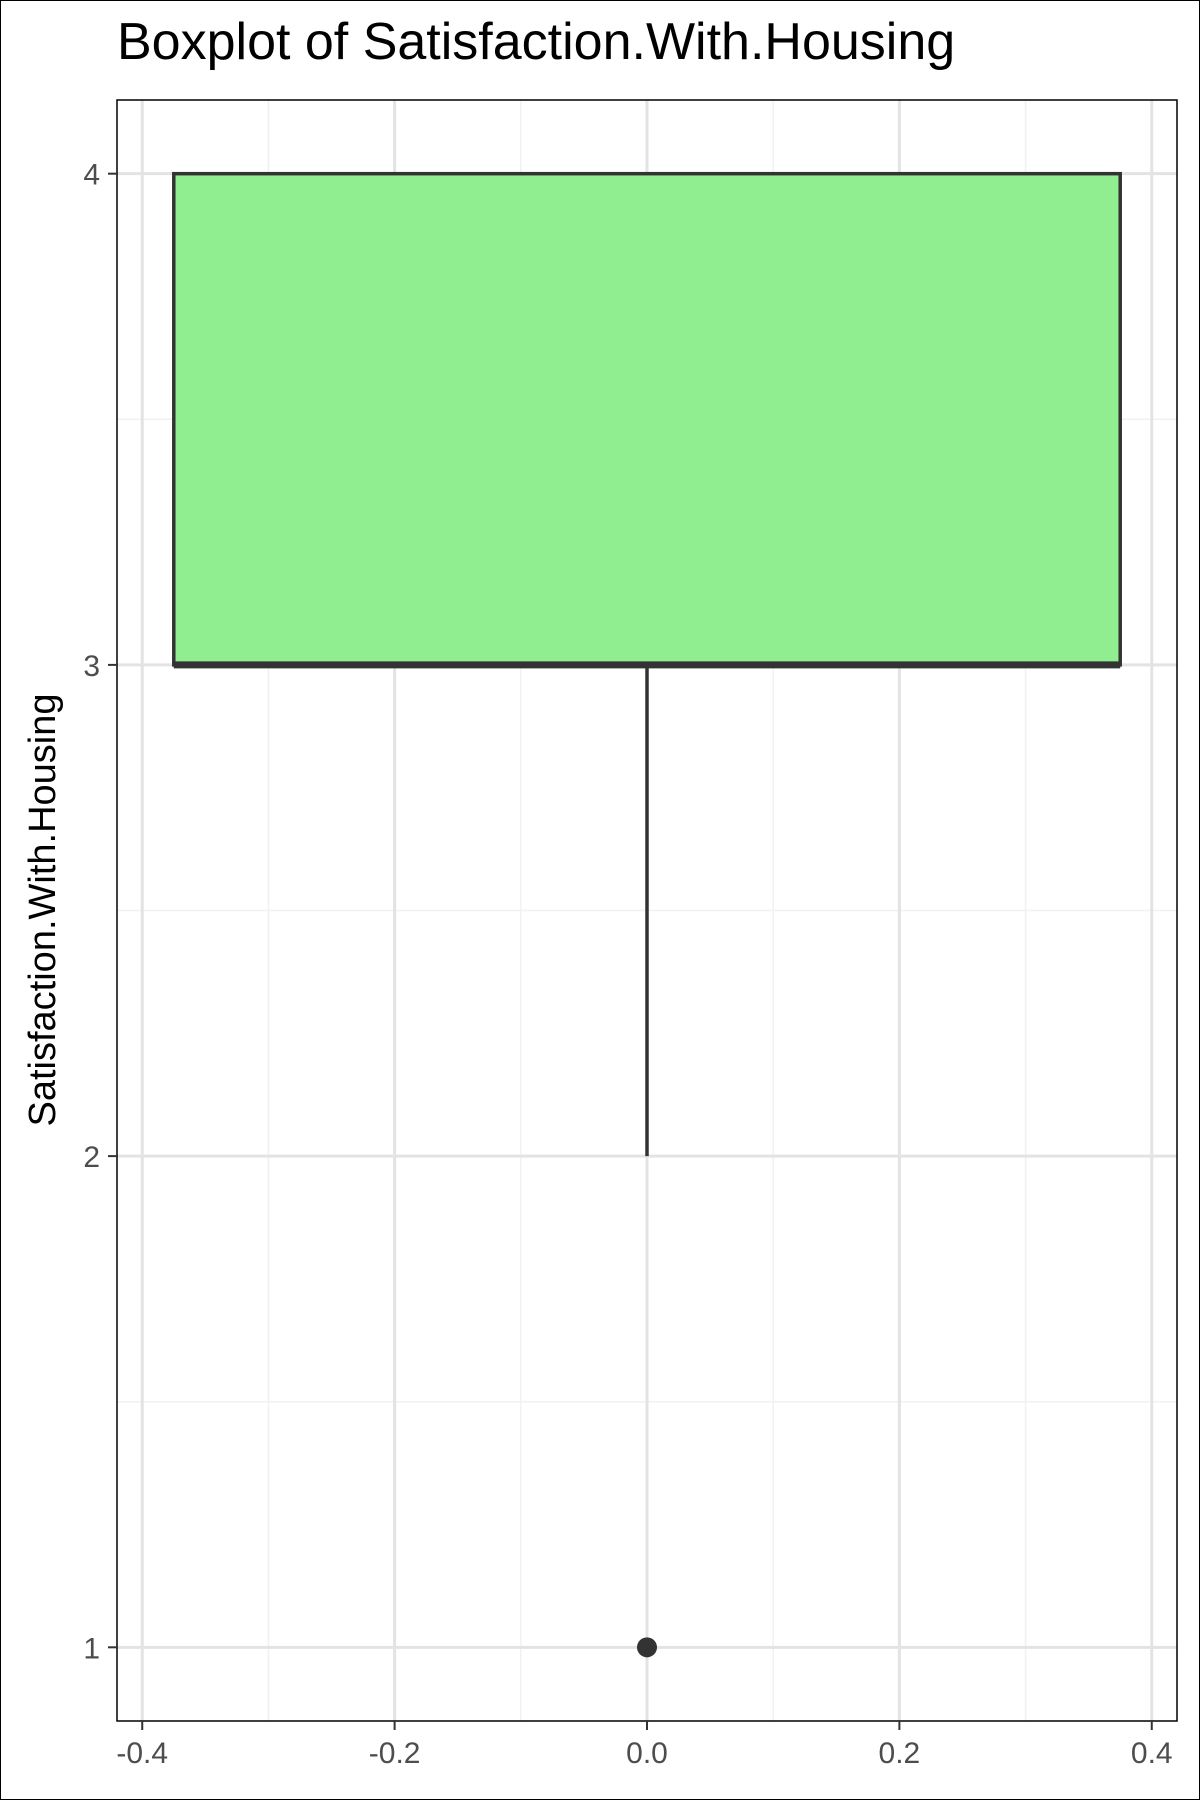  Describe the element at coordinates (43, 910) in the screenshot. I see `y-axis-title: Satisfaction.With.Housing` at that location.